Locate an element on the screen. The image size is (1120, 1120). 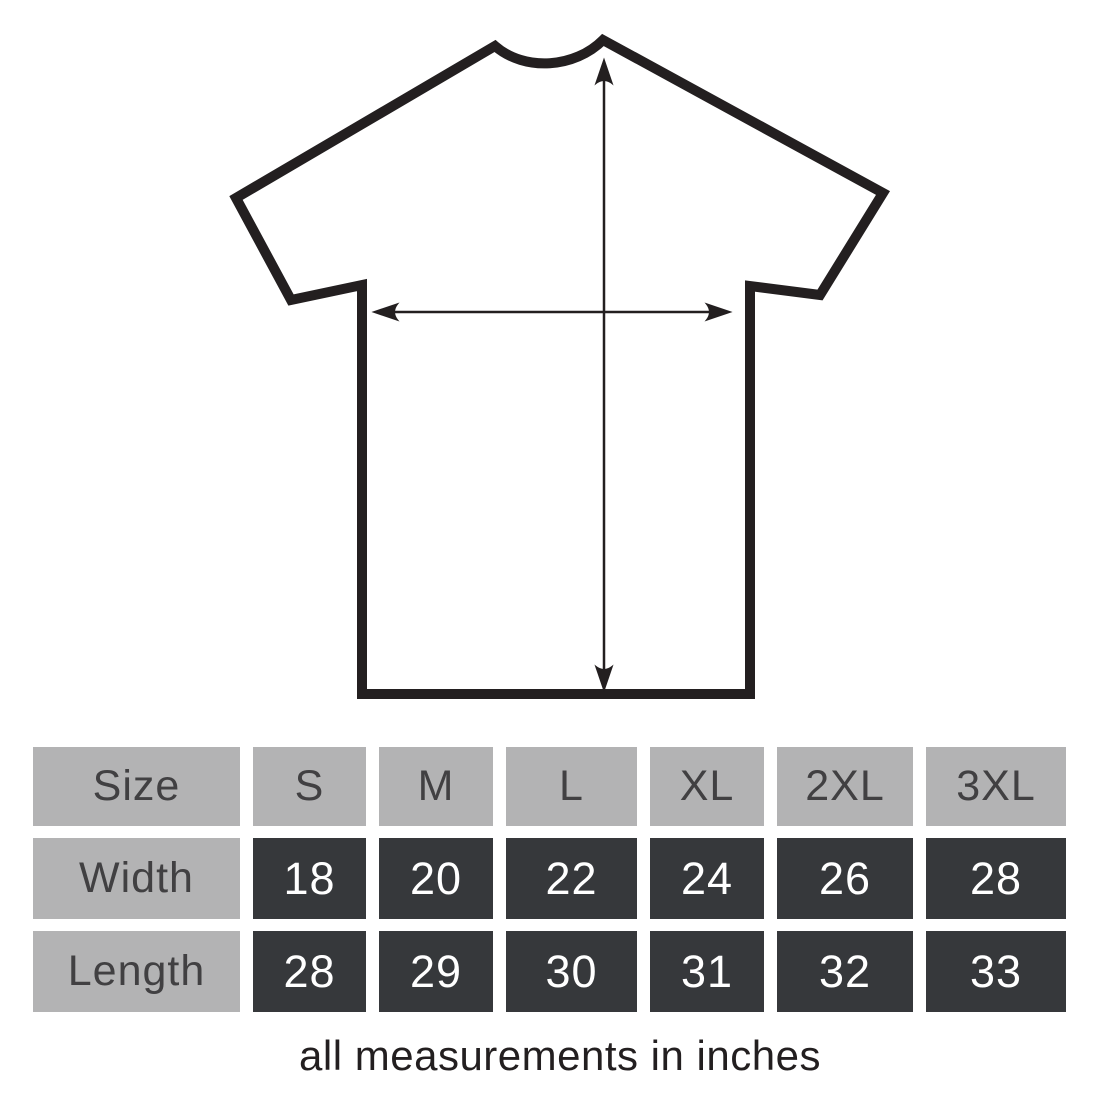
length-value-m: 29 is located at coordinates (436, 971).